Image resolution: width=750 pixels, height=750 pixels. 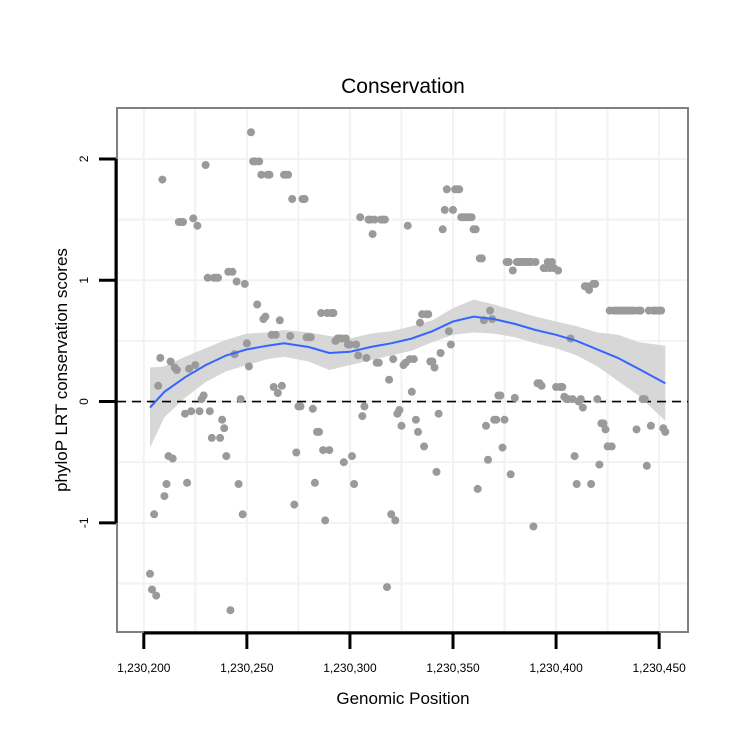 I want to click on y-tick-label: -1, so click(x=84, y=522).